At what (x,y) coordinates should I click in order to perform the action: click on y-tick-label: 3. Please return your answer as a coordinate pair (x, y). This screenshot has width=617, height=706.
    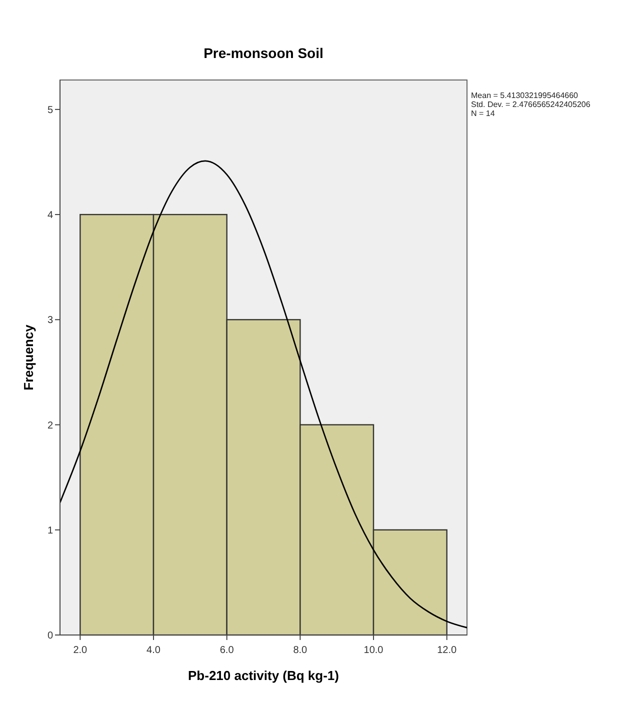
    Looking at the image, I should click on (50, 320).